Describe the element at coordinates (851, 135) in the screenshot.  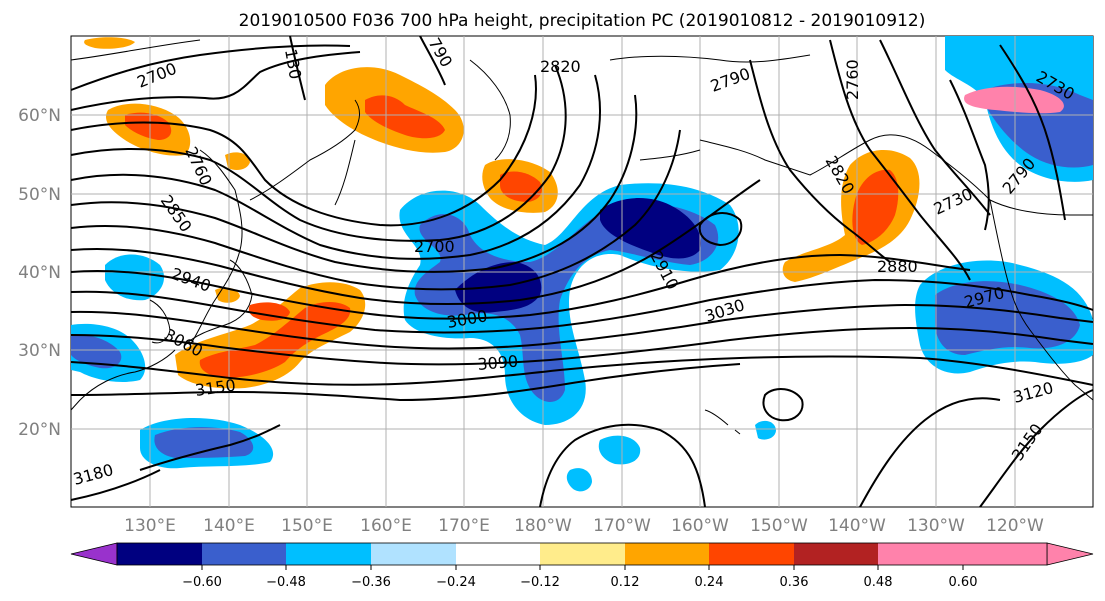
I see `coast-alaska` at that location.